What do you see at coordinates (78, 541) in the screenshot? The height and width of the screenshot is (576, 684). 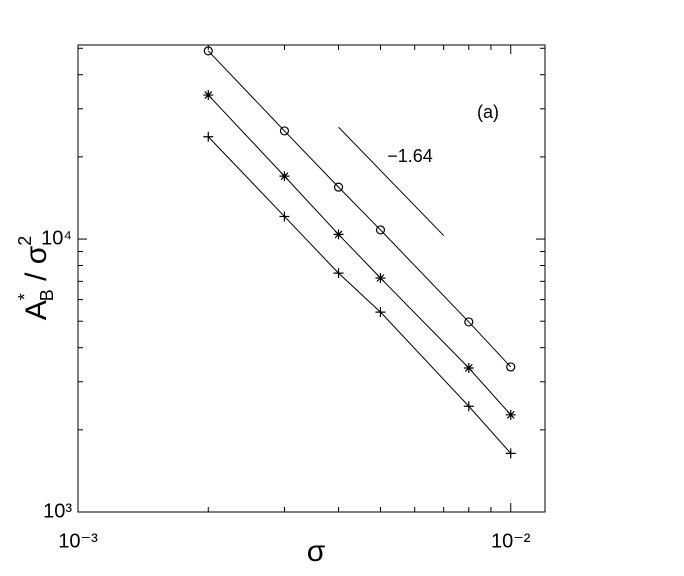 I see `x-tick-label: 10⁻³` at bounding box center [78, 541].